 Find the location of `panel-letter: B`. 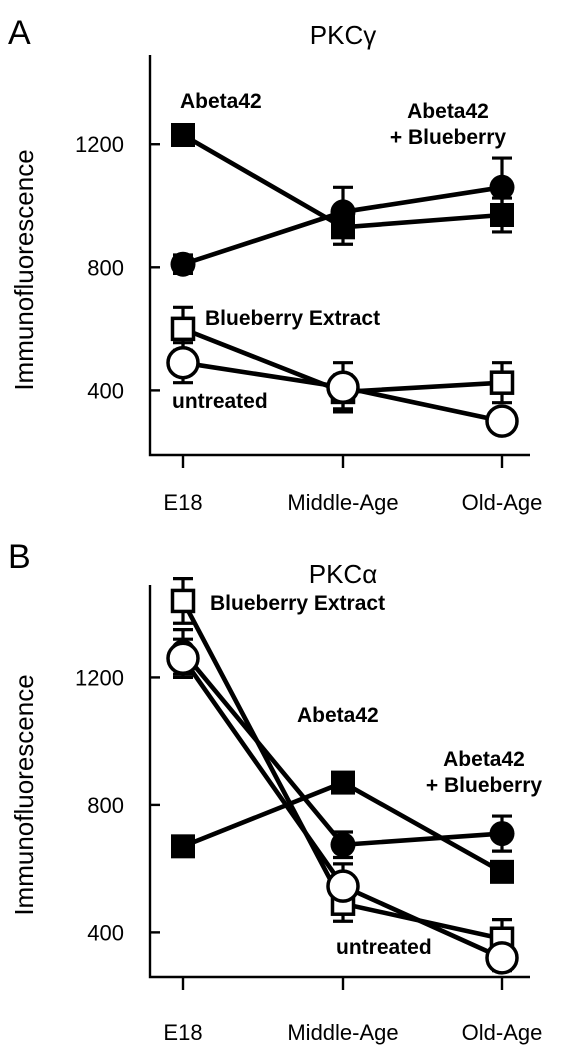

panel-letter: B is located at coordinates (19, 557).